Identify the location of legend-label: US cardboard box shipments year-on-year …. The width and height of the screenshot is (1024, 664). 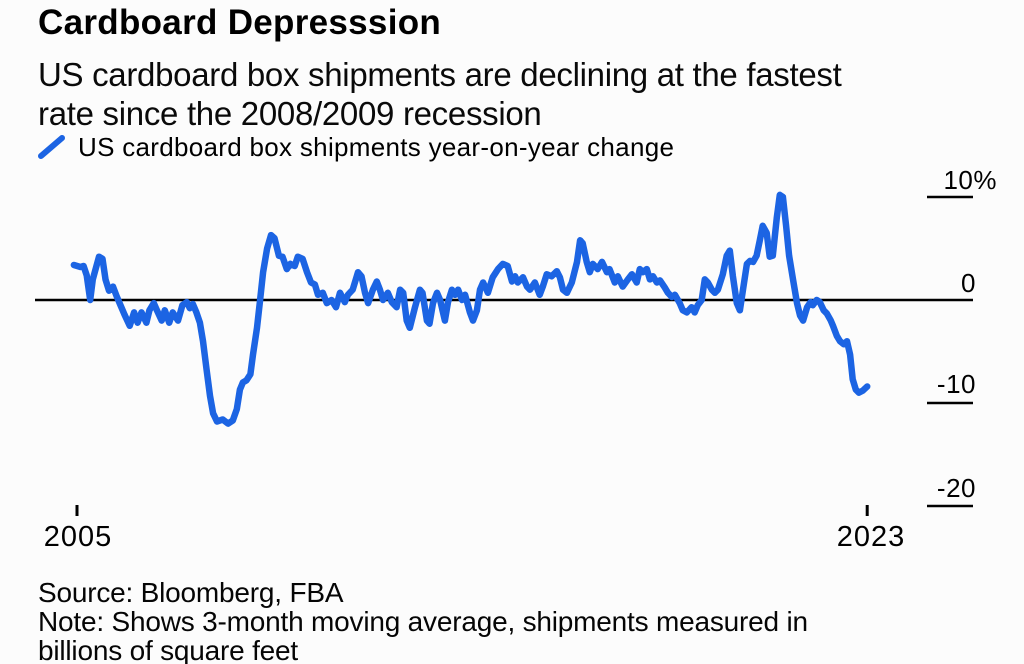
(376, 146).